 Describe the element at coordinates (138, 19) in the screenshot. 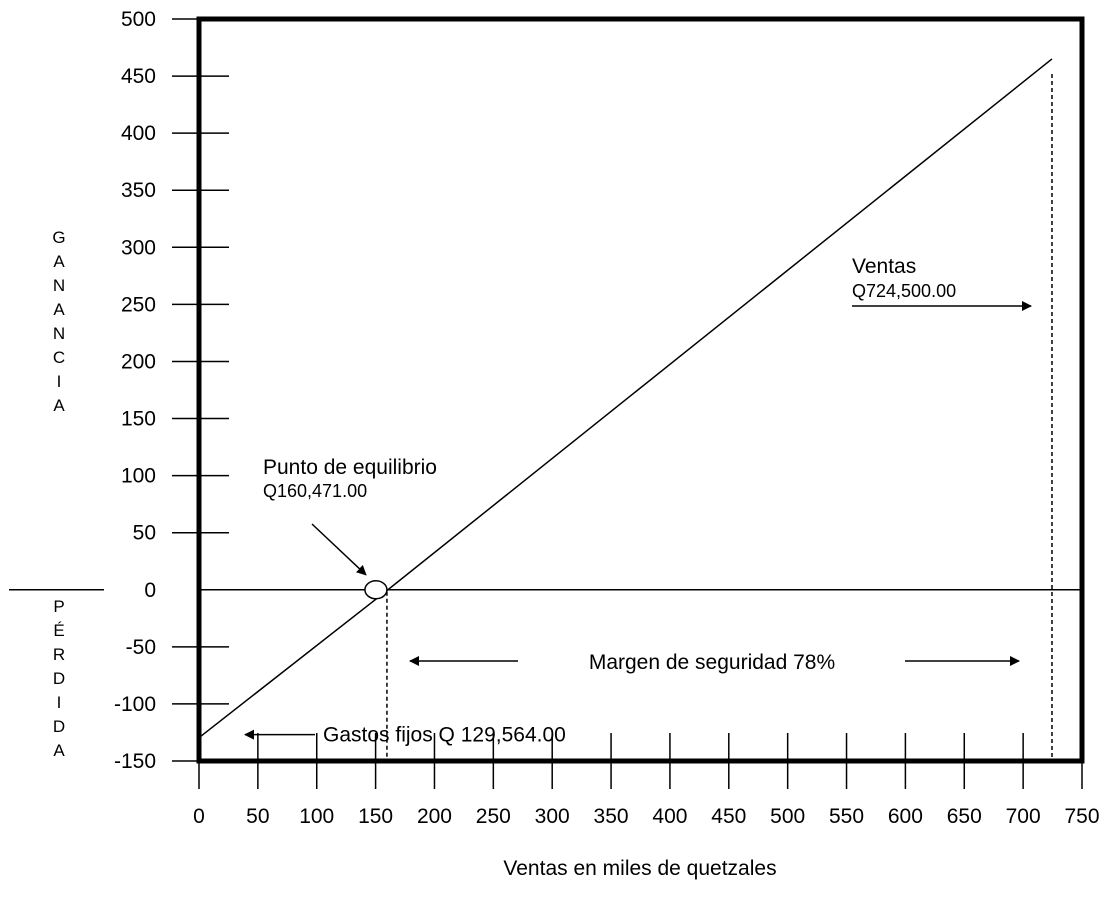

I see `y-tick-label: 500` at that location.